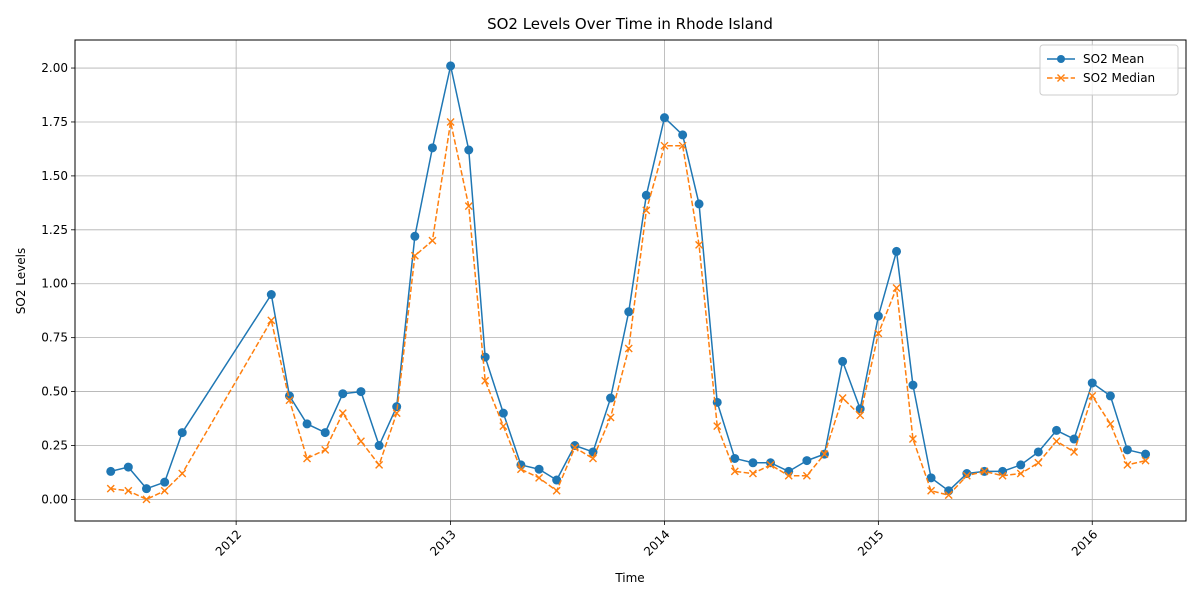  What do you see at coordinates (629, 578) in the screenshot?
I see `x-axis-label: Time` at bounding box center [629, 578].